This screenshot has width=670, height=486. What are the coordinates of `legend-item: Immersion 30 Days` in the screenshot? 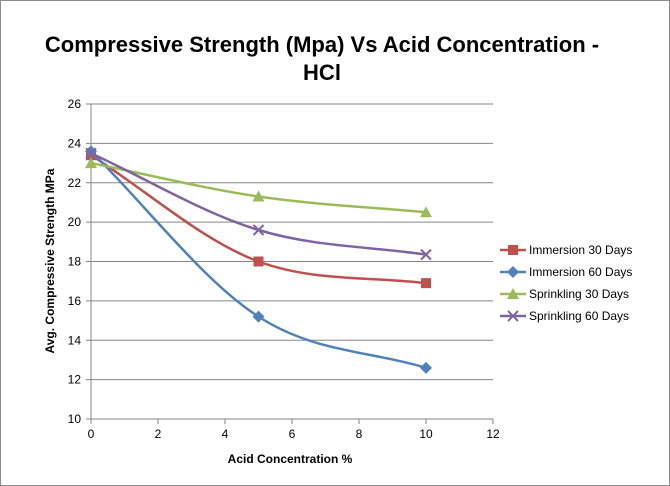 It's located at (566, 250).